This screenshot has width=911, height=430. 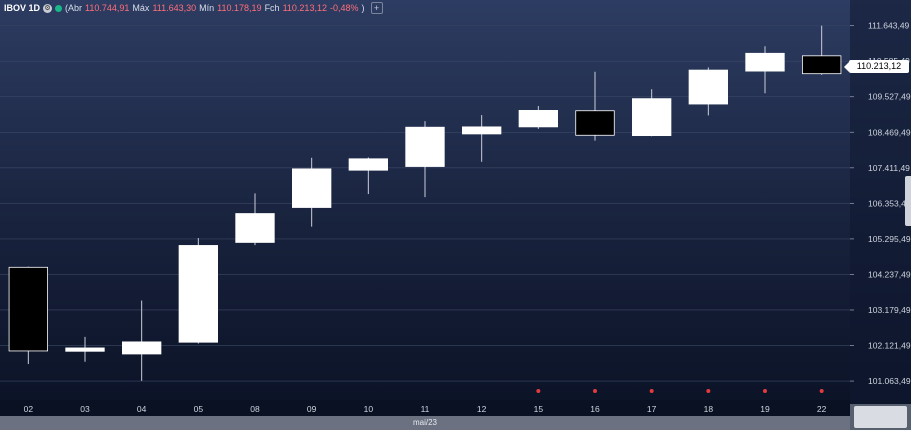 I want to click on month-label: mai/23, so click(x=425, y=423).